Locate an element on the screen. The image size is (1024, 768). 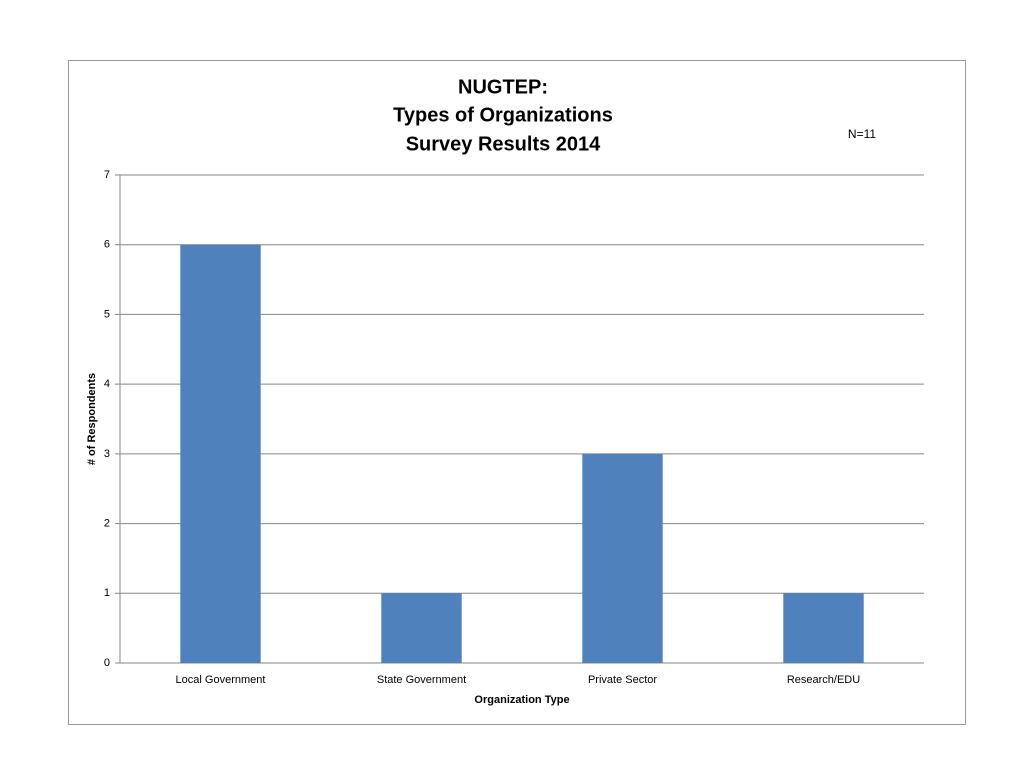
y-tick-label: 0 is located at coordinates (107, 663).